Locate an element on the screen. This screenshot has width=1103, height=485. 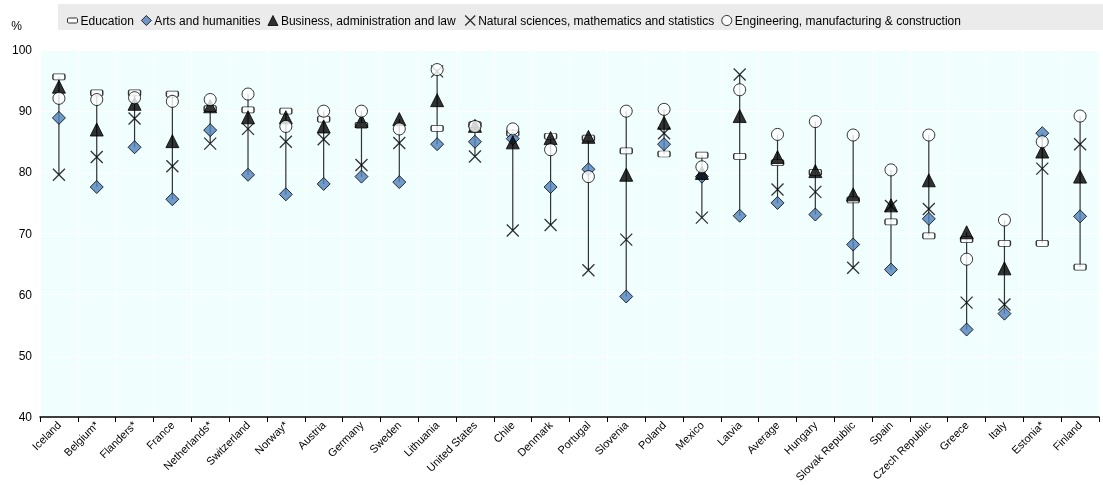
legend-label: Arts and humanities is located at coordinates (207, 20).